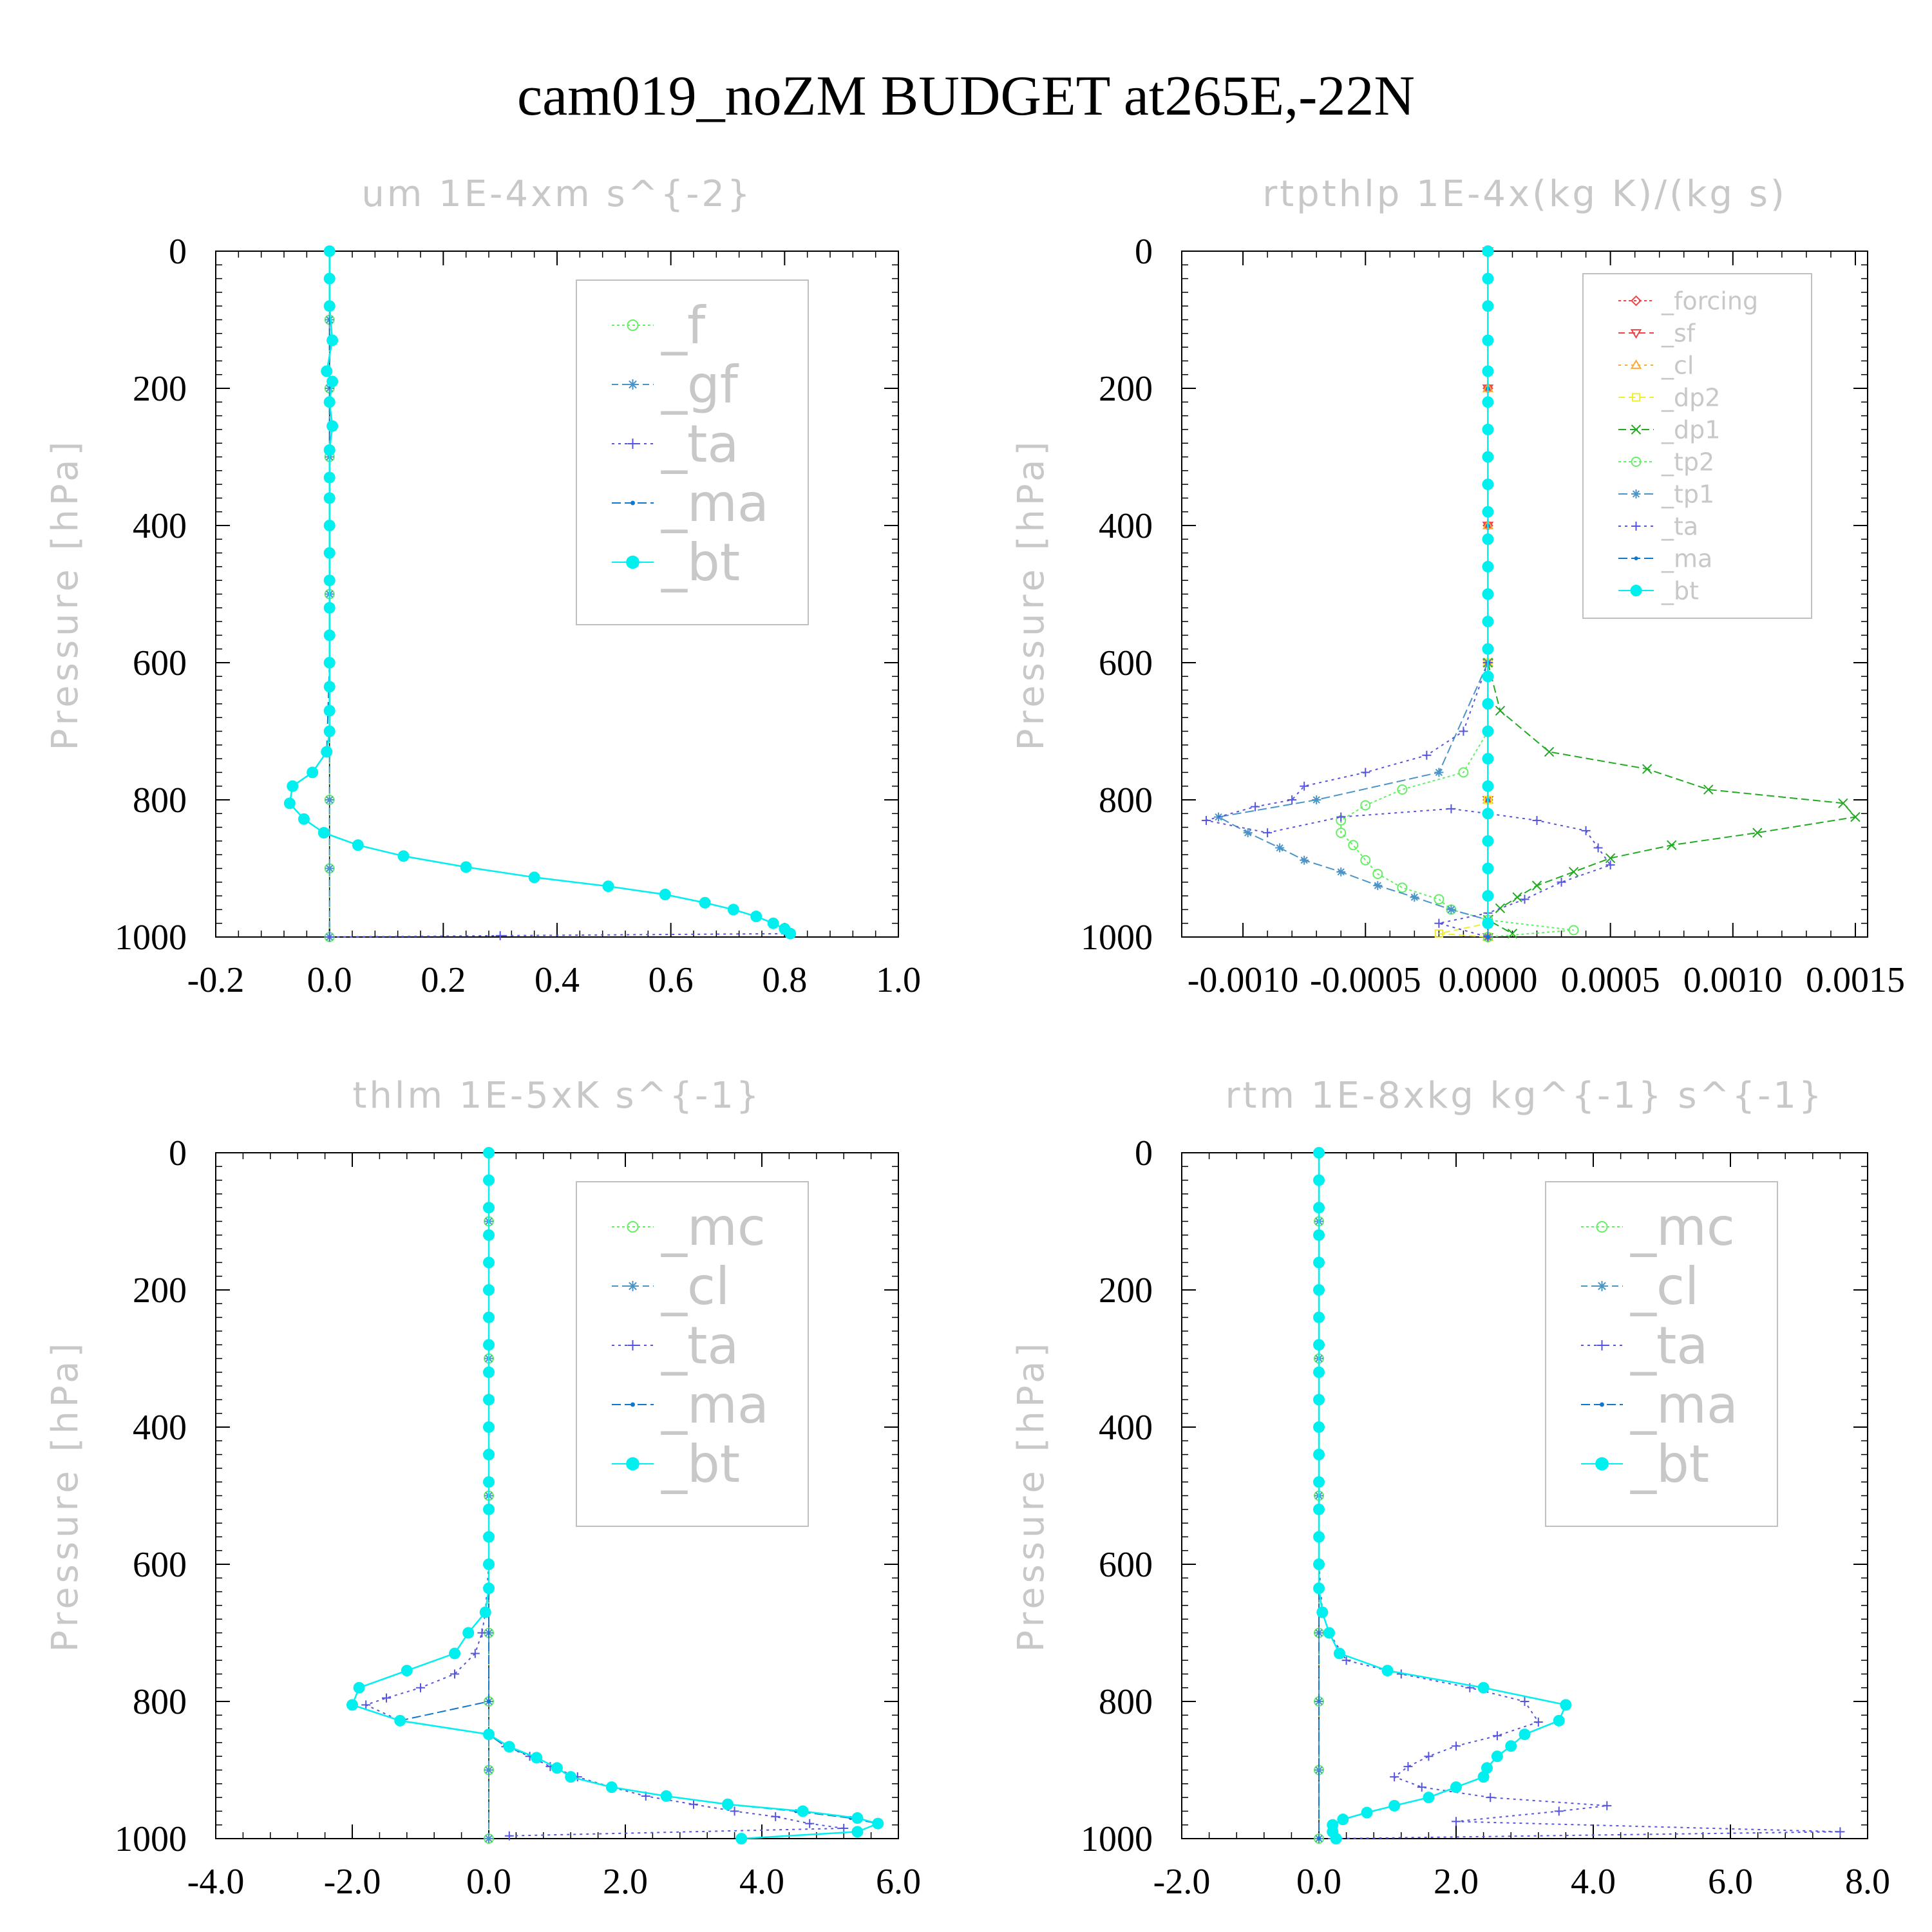  What do you see at coordinates (1682, 1227) in the screenshot?
I see `legend-label: _mc` at bounding box center [1682, 1227].